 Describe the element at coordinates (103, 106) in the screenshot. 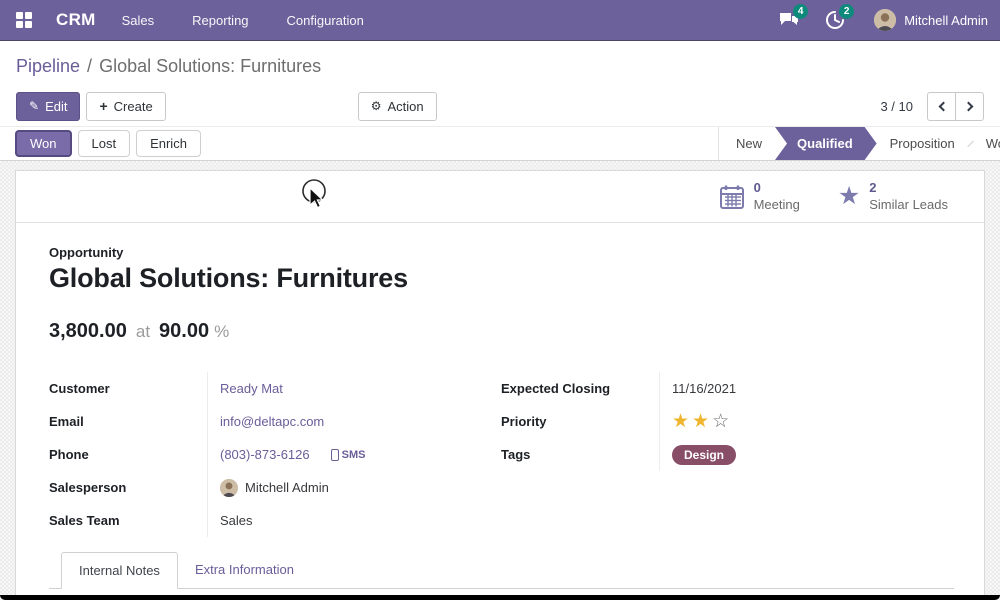

I see `plus-icon: +` at that location.